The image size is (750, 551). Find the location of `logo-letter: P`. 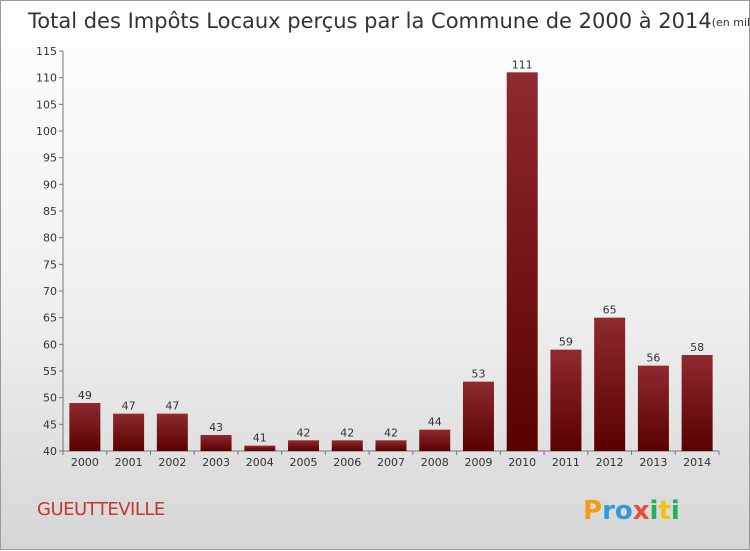

logo-letter: P is located at coordinates (592, 511).